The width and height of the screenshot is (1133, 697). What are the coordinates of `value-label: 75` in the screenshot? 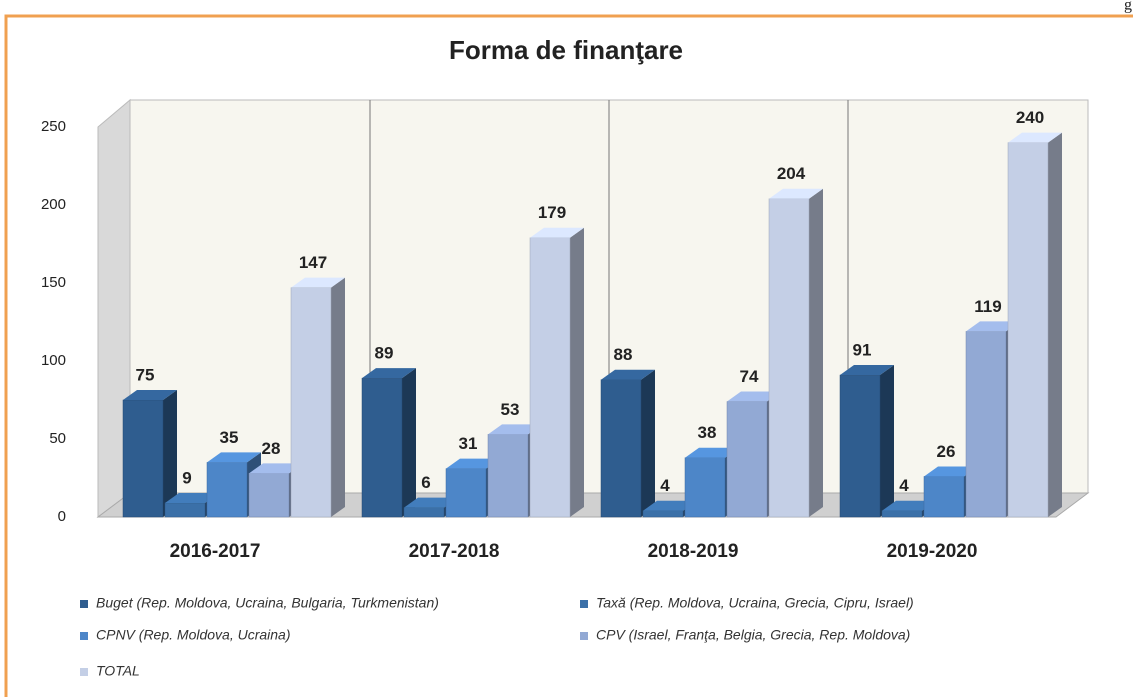 It's located at (145, 374).